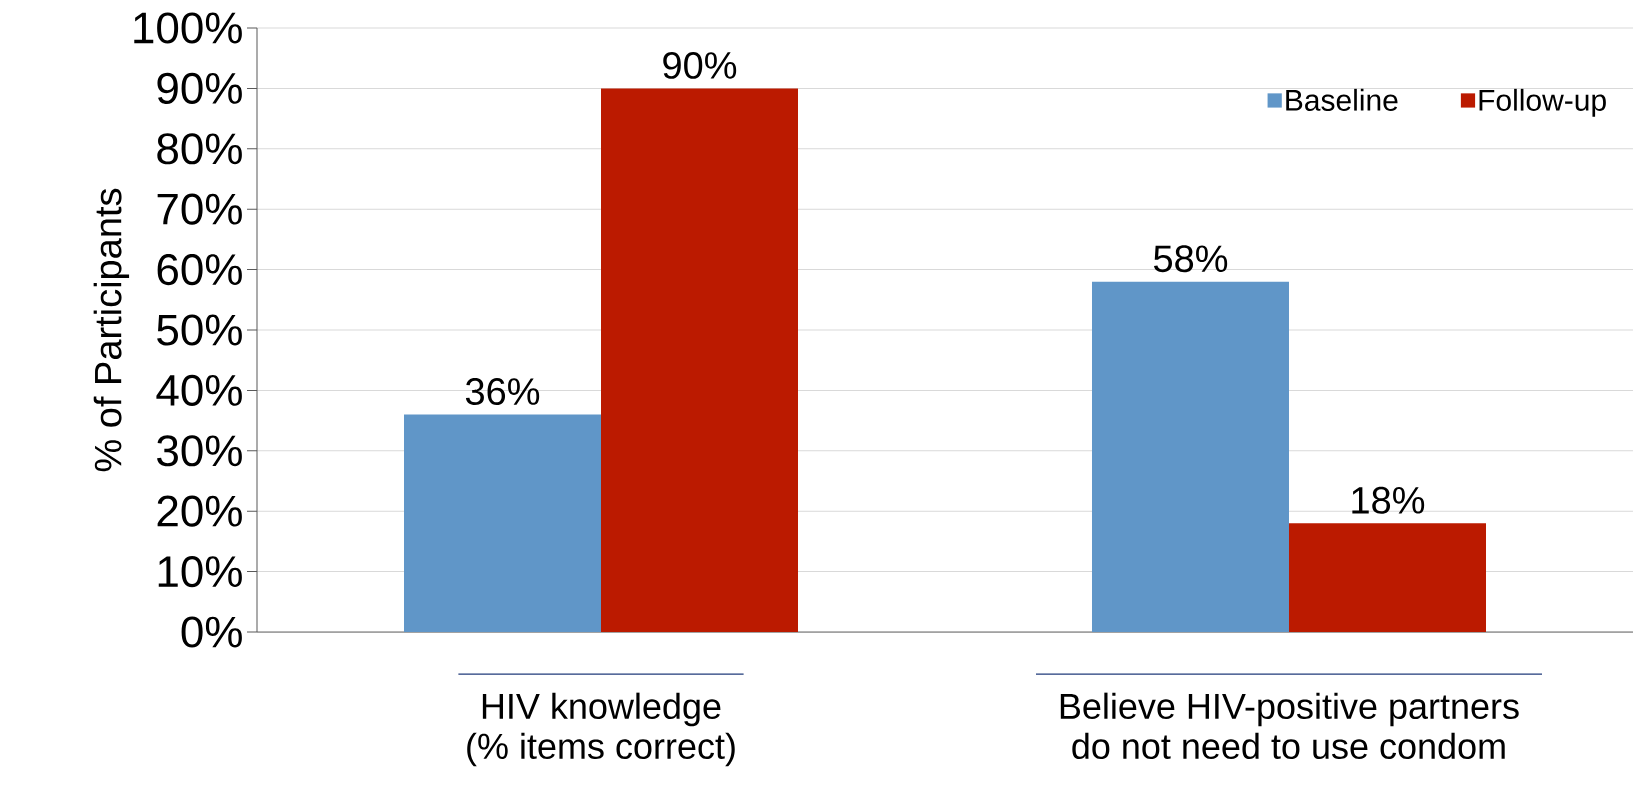 The width and height of the screenshot is (1633, 793). Describe the element at coordinates (700, 65) in the screenshot. I see `data-label: 90%` at that location.